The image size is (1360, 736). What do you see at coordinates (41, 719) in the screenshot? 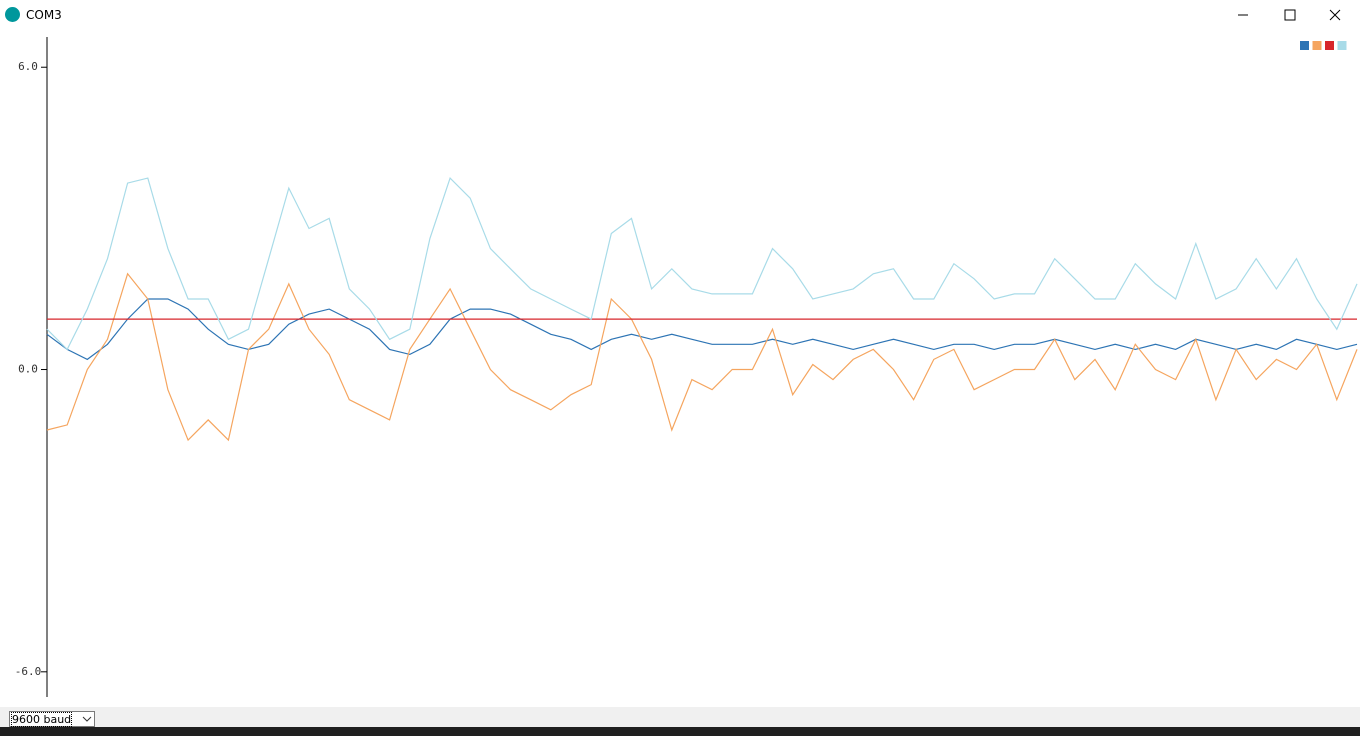
I see `baud-label: 9600 baud` at bounding box center [41, 719].